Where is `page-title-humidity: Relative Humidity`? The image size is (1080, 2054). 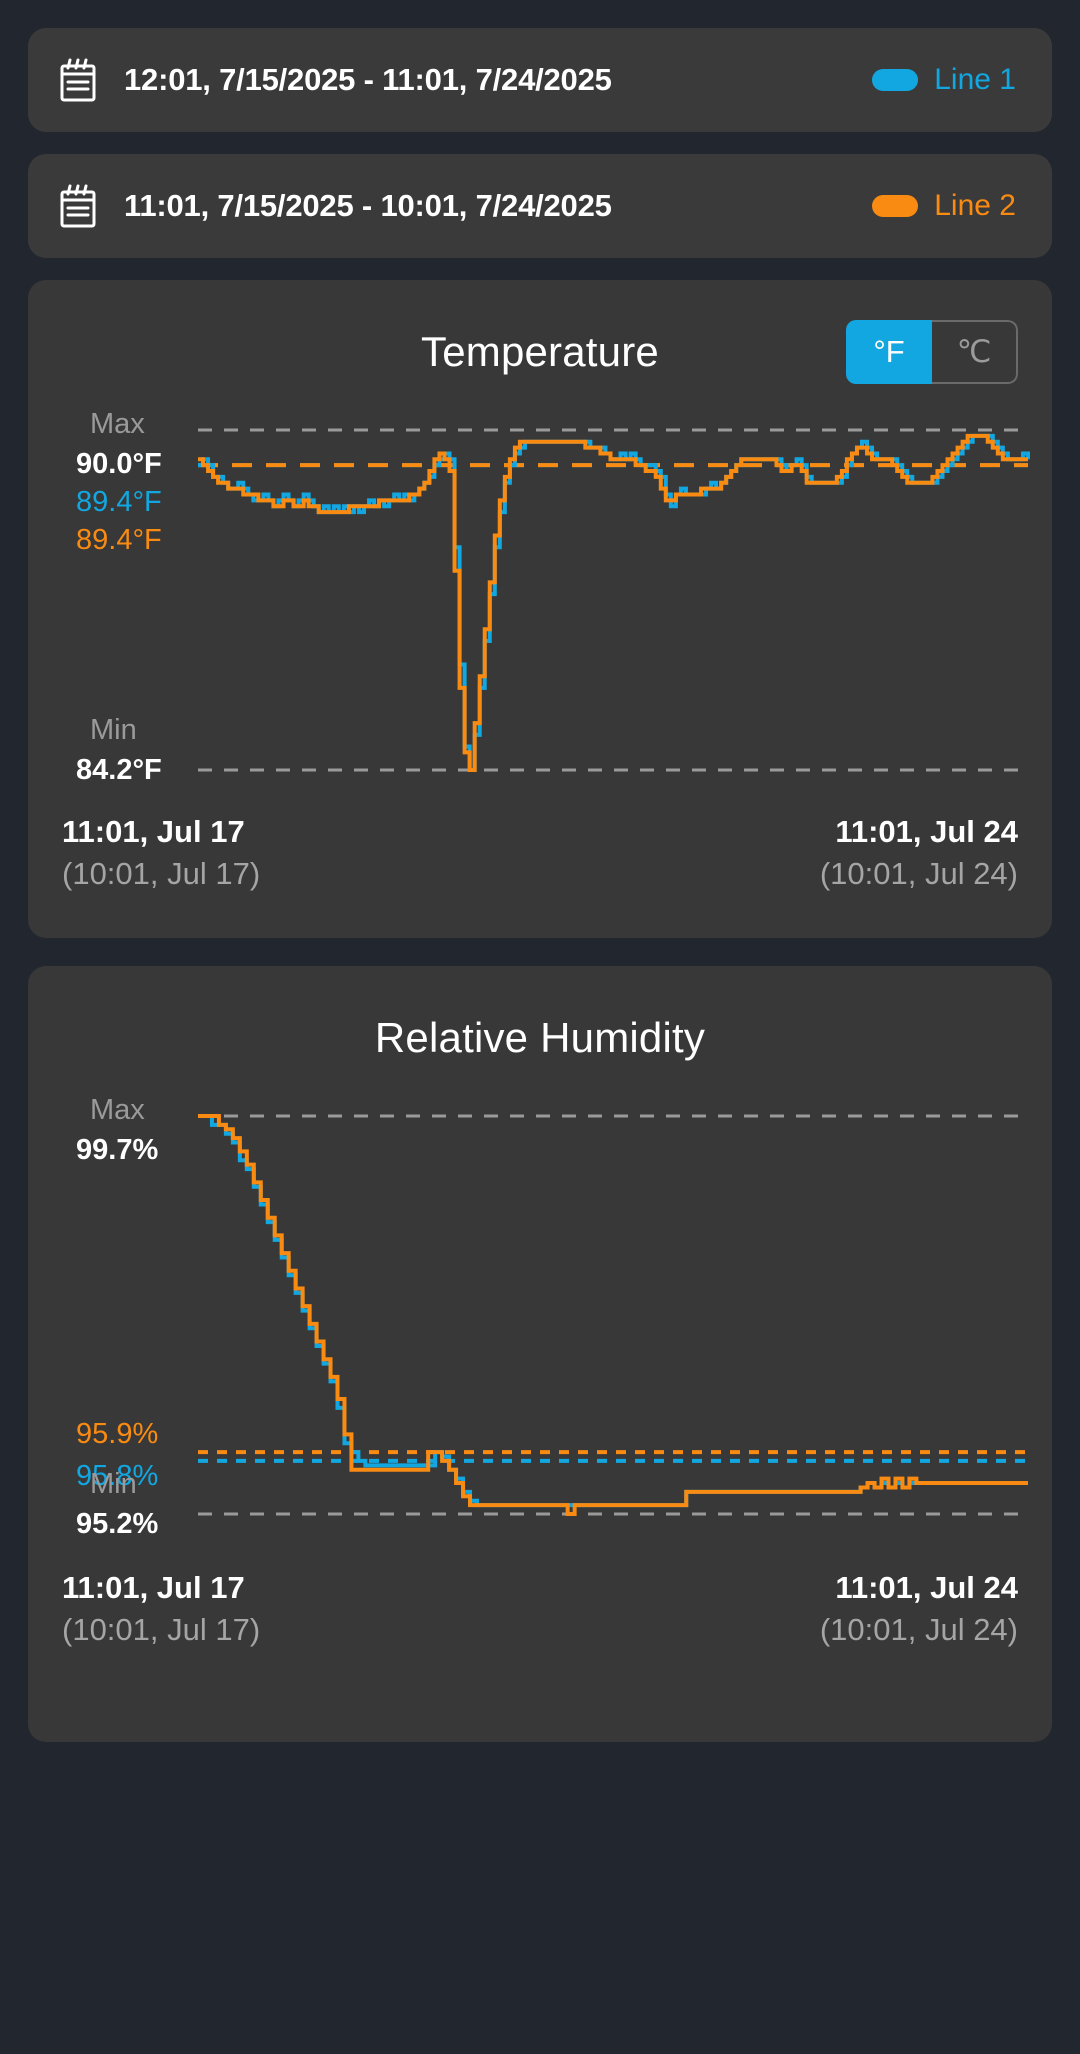 page-title-humidity: Relative Humidity is located at coordinates (540, 1037).